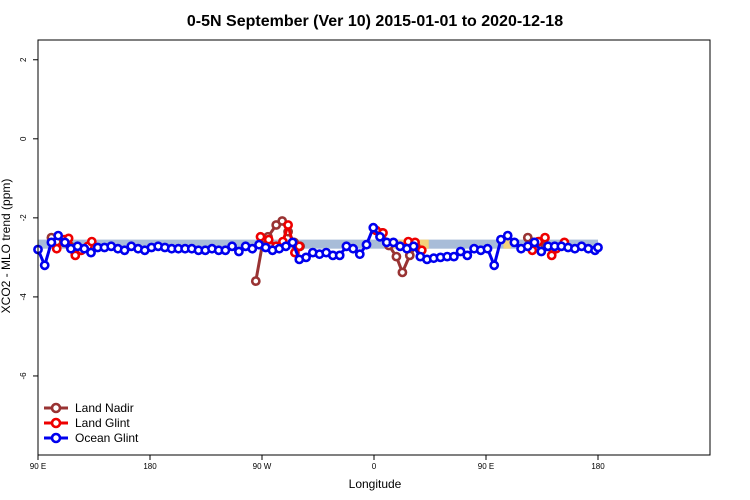  I want to click on legend-entry-ocean-glint: Ocean Glint, so click(91, 438).